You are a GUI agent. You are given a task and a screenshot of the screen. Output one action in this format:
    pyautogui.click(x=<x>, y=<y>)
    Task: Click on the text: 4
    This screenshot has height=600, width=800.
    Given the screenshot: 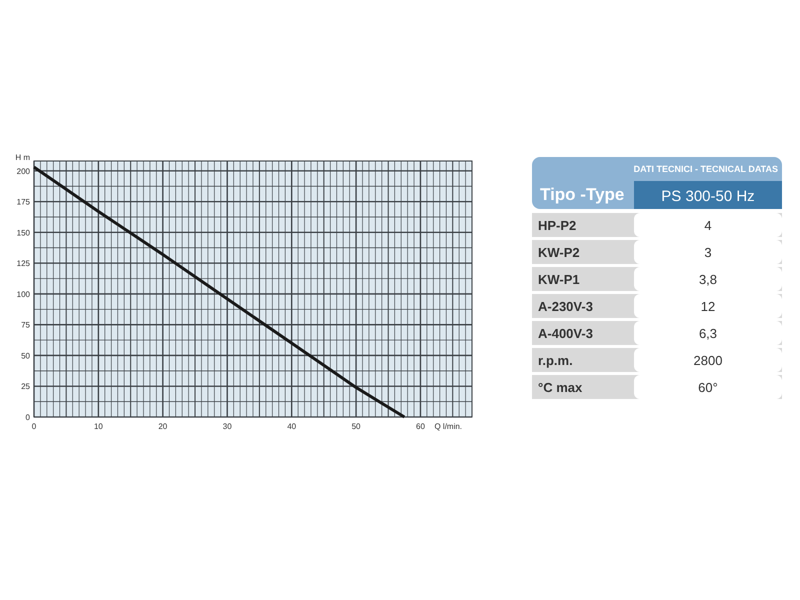 What is the action you would take?
    pyautogui.click(x=708, y=225)
    